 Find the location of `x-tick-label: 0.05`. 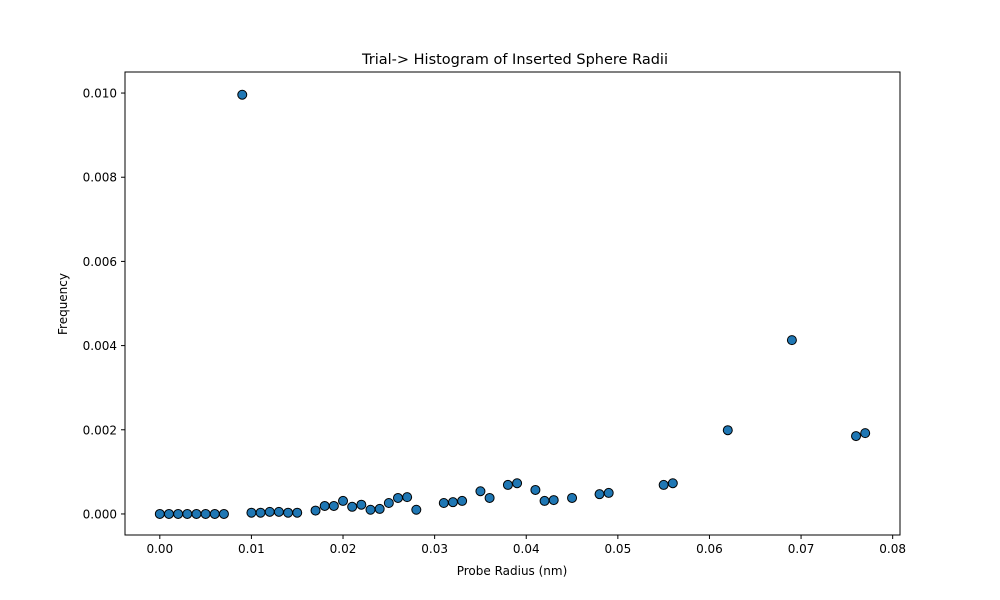

x-tick-label: 0.05 is located at coordinates (617, 549).